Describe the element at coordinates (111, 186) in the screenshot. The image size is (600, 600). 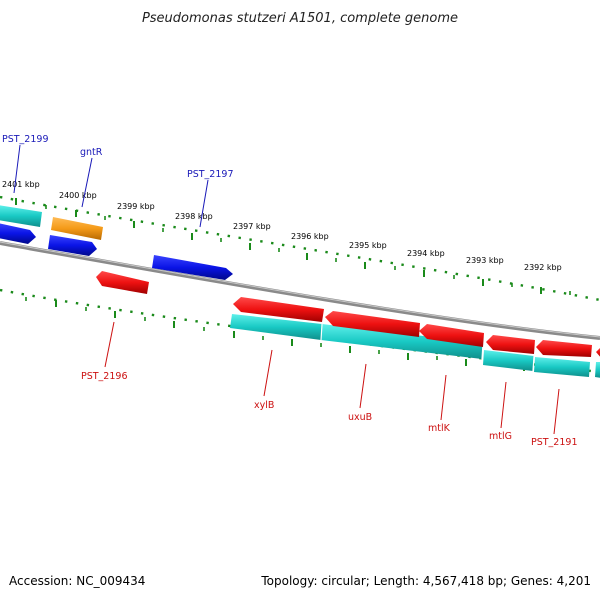
I see `forward-leader-lines` at that location.